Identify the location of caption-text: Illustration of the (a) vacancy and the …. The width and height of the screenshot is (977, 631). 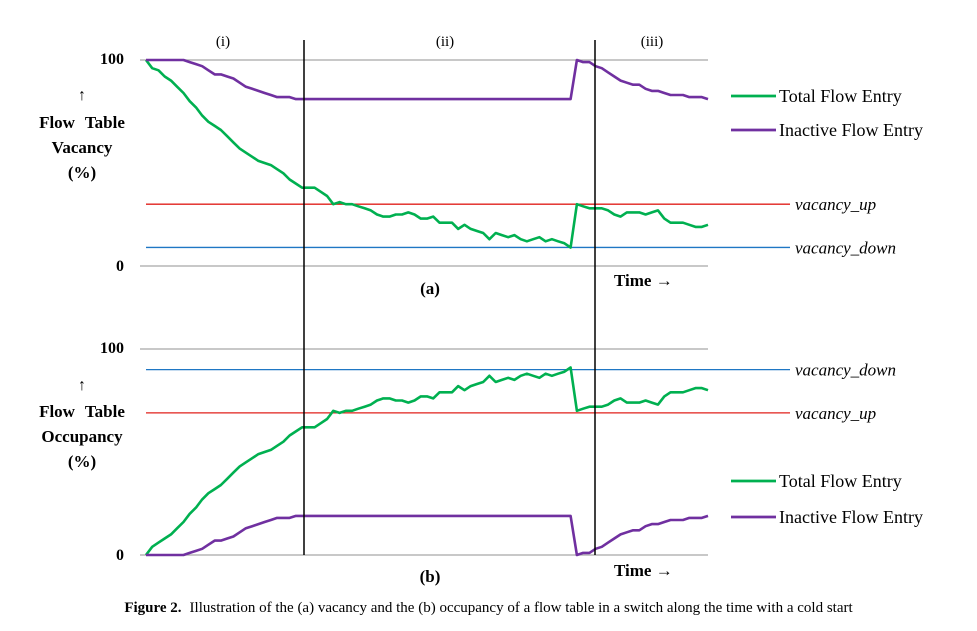
(521, 608).